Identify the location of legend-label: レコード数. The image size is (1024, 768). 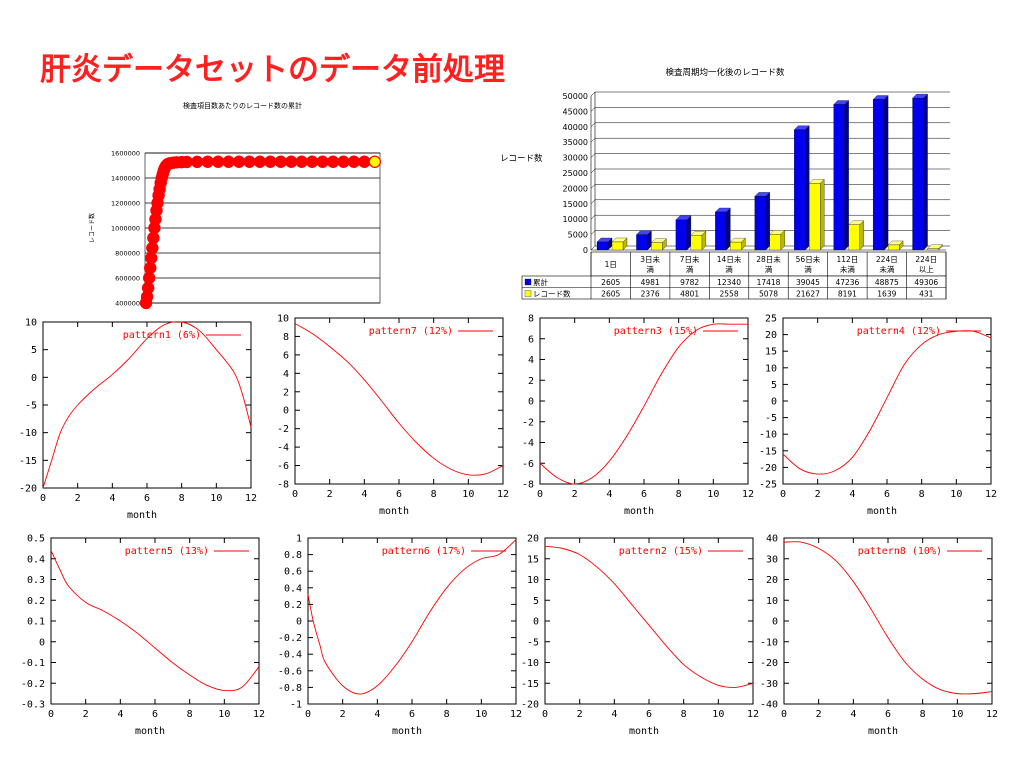
(552, 294).